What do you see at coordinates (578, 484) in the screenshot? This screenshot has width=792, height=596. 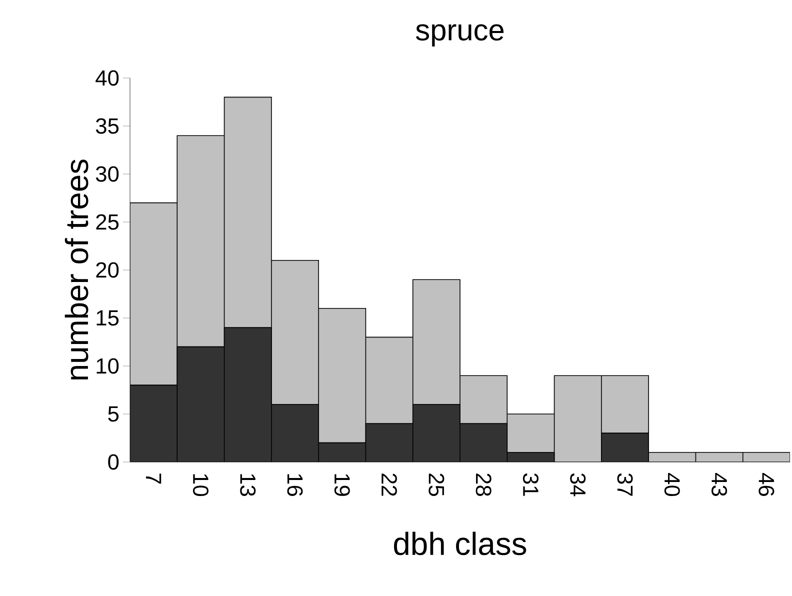 I see `x-tick-label: 34` at bounding box center [578, 484].